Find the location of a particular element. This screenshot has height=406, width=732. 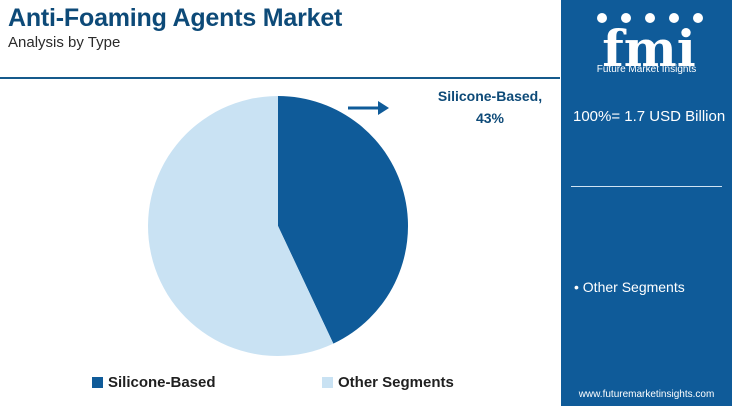

legend-swatch-silicone is located at coordinates (97, 382).